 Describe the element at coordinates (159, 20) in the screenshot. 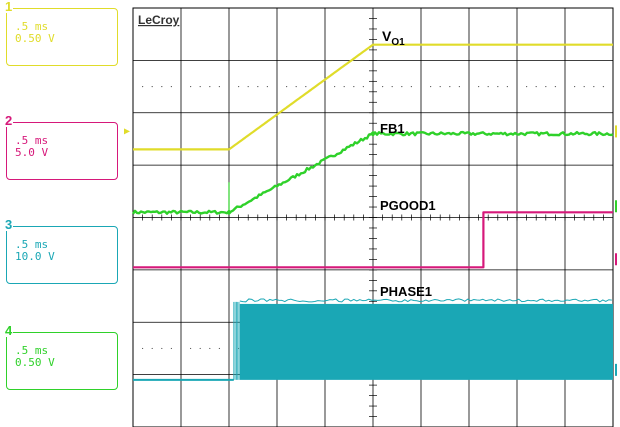

I see `brand-label: LeCroy` at that location.